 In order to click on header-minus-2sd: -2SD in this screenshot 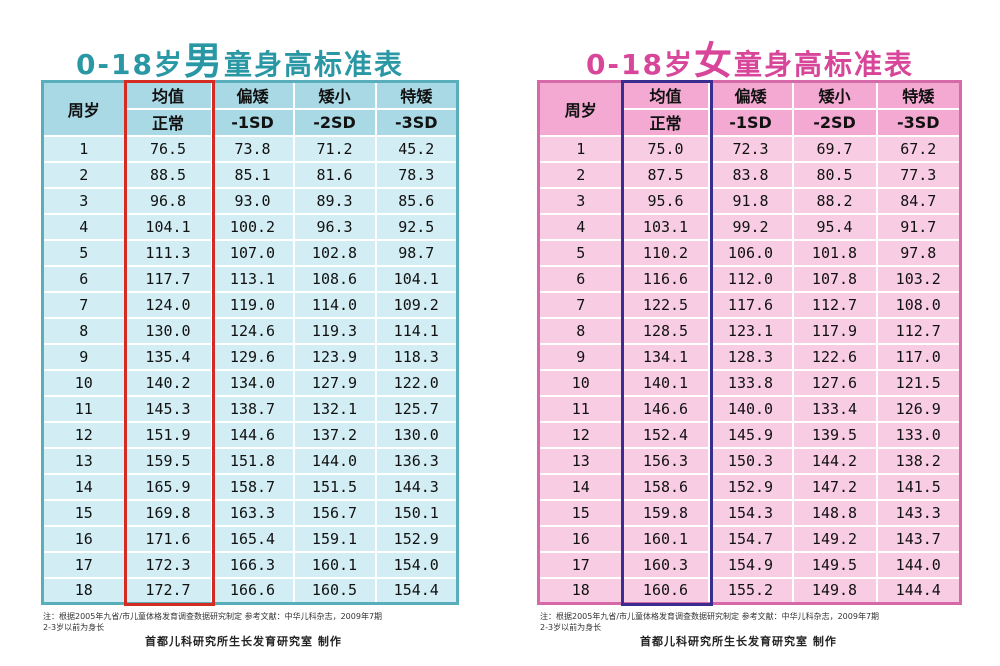, I will do `click(334, 122)`.